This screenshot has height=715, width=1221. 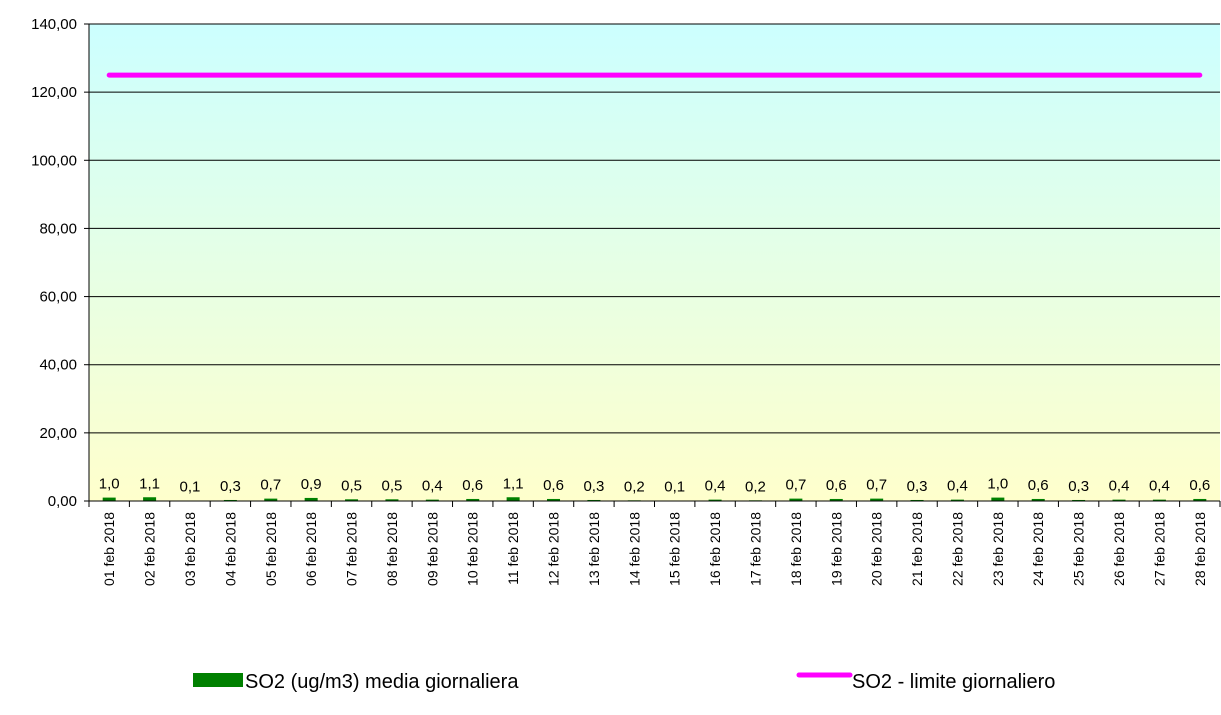 I want to click on x-tick-label: 10 feb 2018, so click(x=473, y=549).